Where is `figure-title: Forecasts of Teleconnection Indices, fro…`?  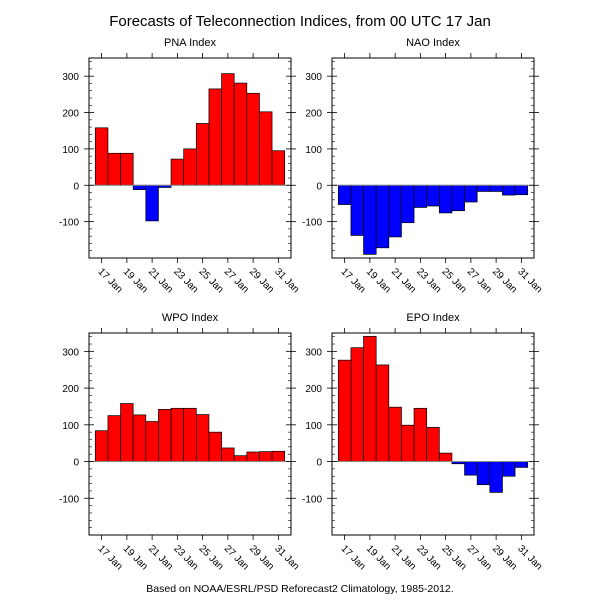 figure-title: Forecasts of Teleconnection Indices, fro… is located at coordinates (300, 21).